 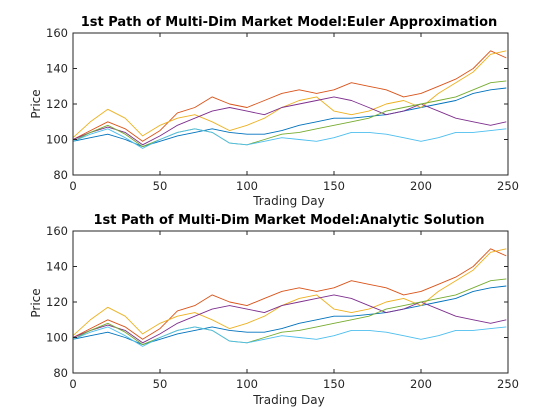 I want to click on bottom-y-tick-label: 120, so click(x=57, y=302).